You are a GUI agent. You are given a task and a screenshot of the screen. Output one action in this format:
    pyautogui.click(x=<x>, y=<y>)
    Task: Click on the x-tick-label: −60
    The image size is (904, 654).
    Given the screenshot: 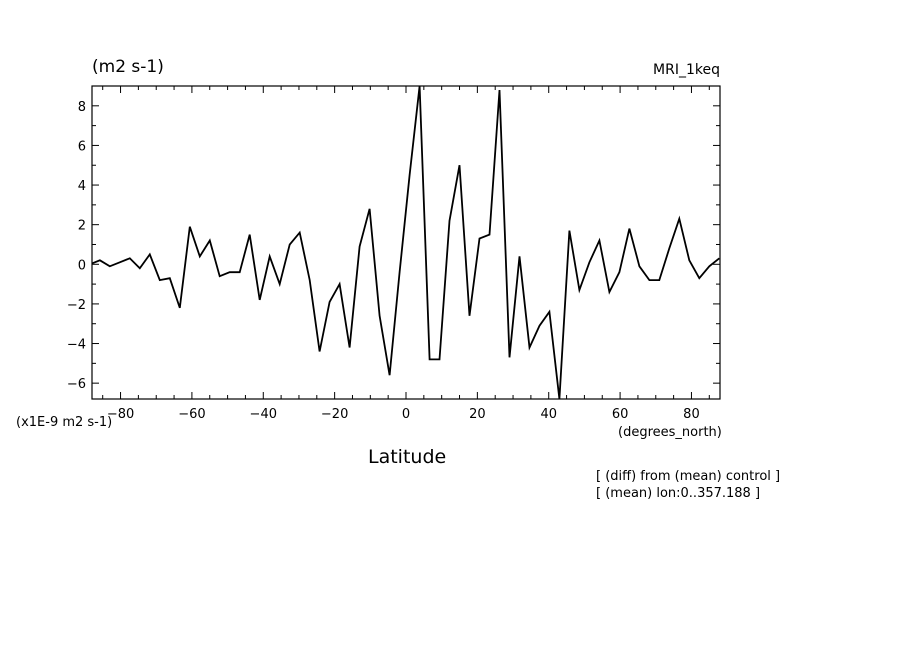 What is the action you would take?
    pyautogui.click(x=191, y=414)
    